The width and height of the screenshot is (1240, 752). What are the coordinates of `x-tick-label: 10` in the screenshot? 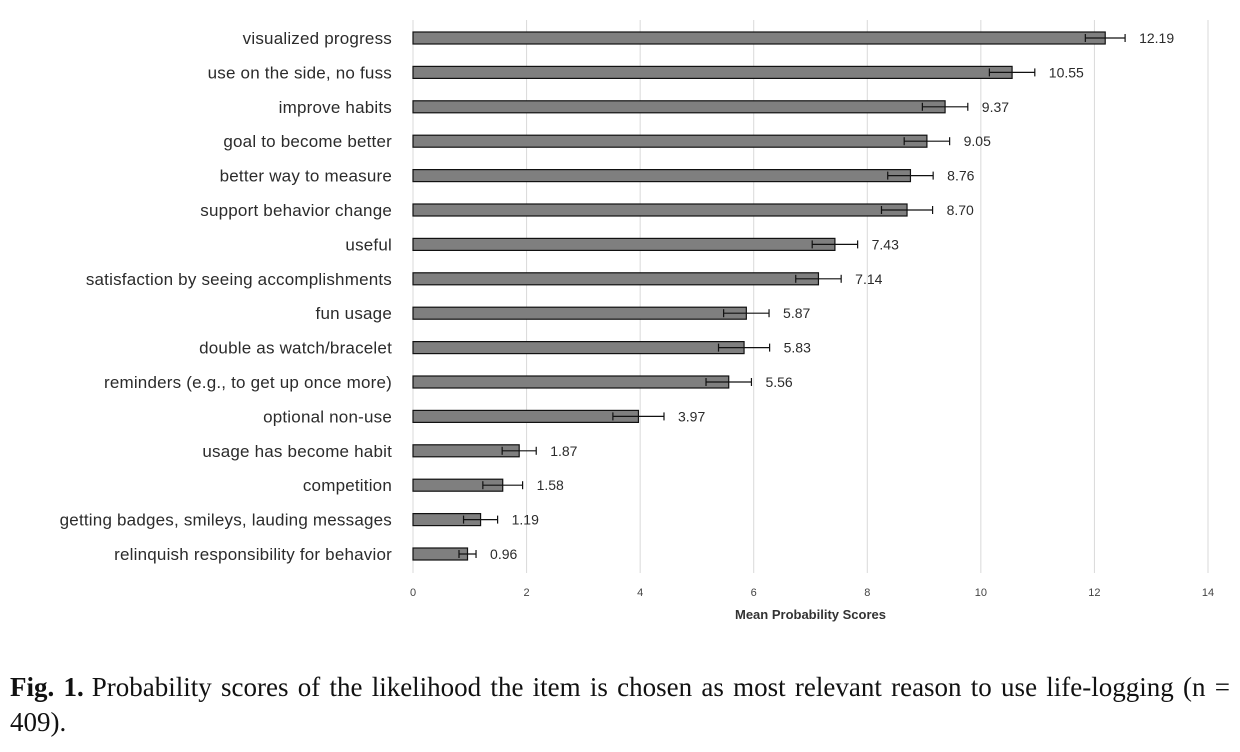 It's located at (981, 593).